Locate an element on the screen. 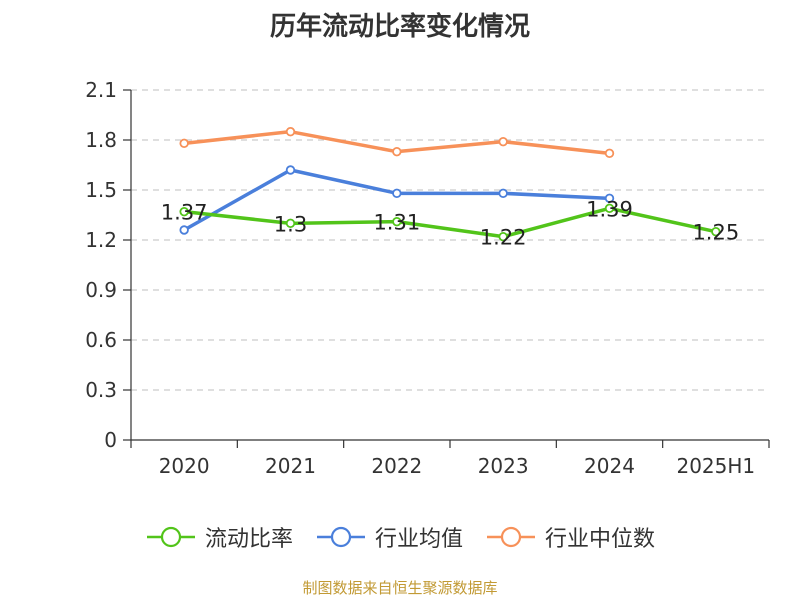 This screenshot has height=600, width=800. x-tick-label: 2021 is located at coordinates (290, 466).